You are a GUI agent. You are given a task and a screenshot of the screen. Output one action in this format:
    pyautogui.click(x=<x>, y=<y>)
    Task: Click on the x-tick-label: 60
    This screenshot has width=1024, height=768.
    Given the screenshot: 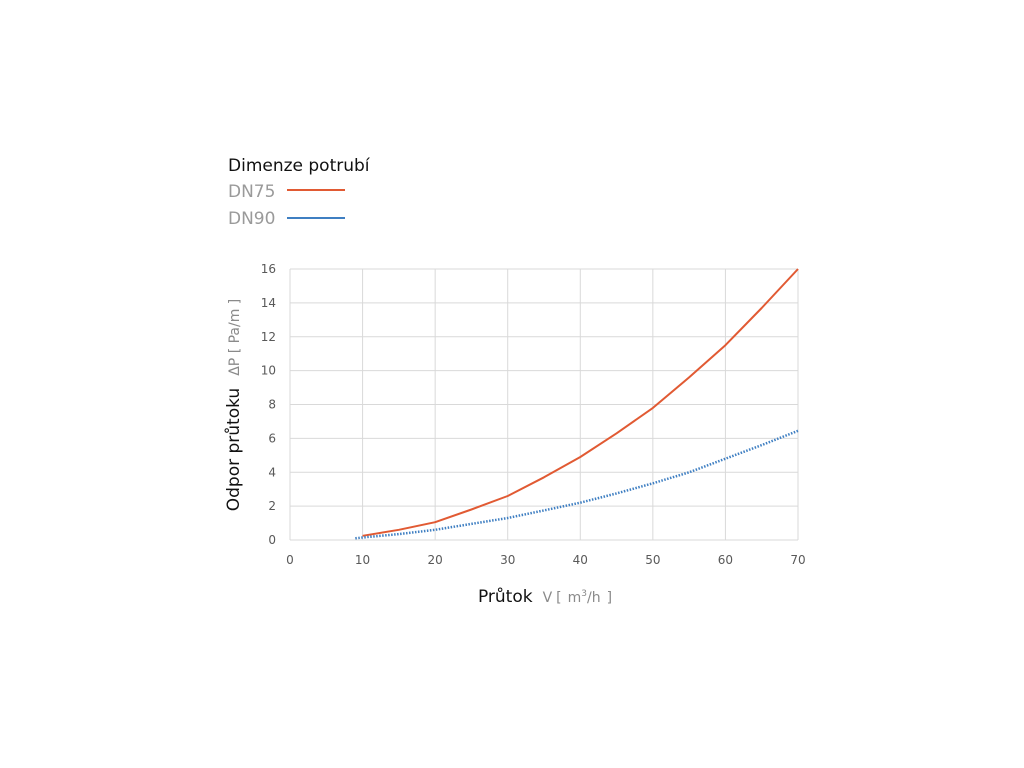 What is the action you would take?
    pyautogui.click(x=725, y=560)
    